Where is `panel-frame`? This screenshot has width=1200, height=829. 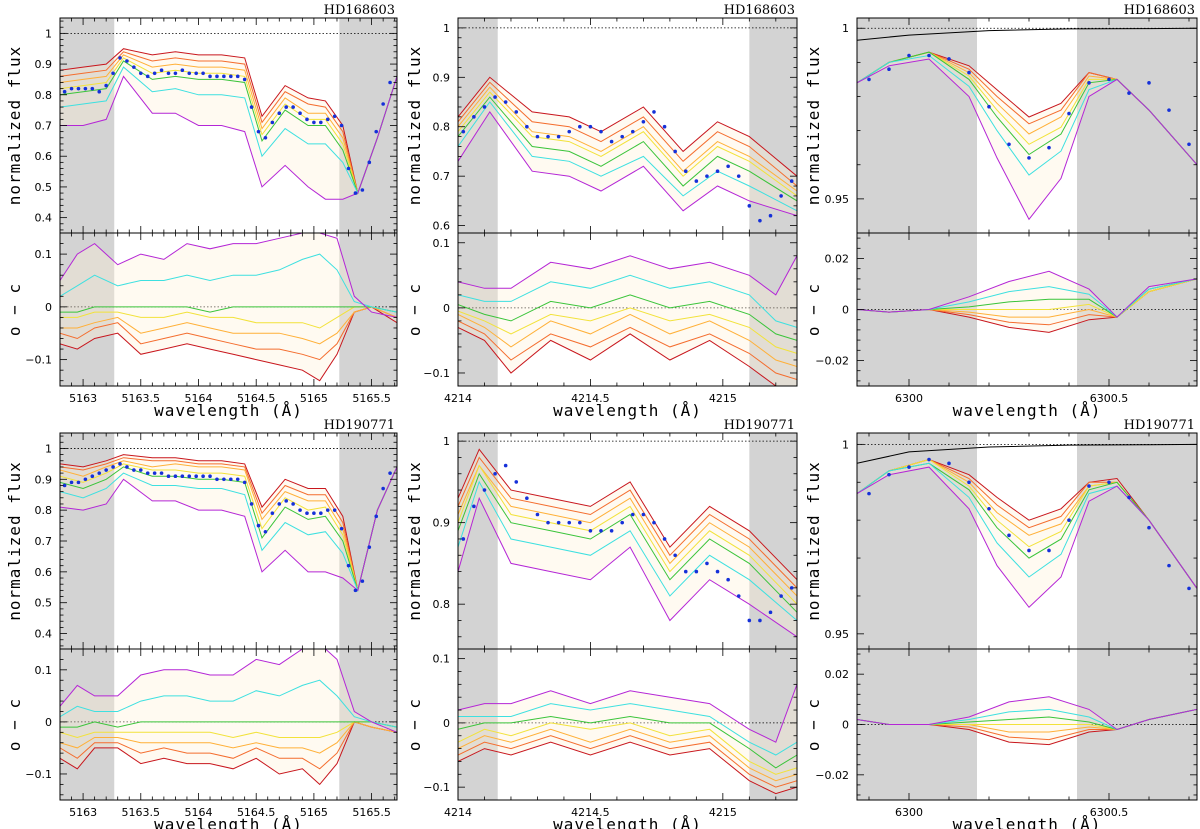
panel-frame is located at coordinates (228, 309).